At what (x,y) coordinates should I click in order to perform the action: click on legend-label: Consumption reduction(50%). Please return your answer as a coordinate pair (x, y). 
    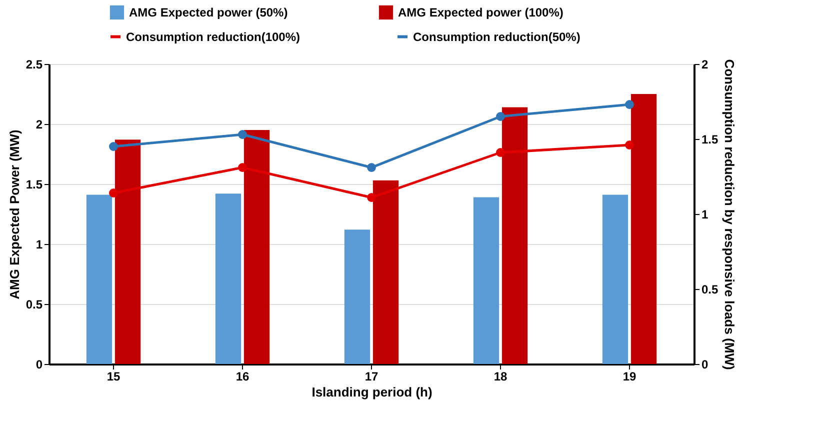
    Looking at the image, I should click on (496, 37).